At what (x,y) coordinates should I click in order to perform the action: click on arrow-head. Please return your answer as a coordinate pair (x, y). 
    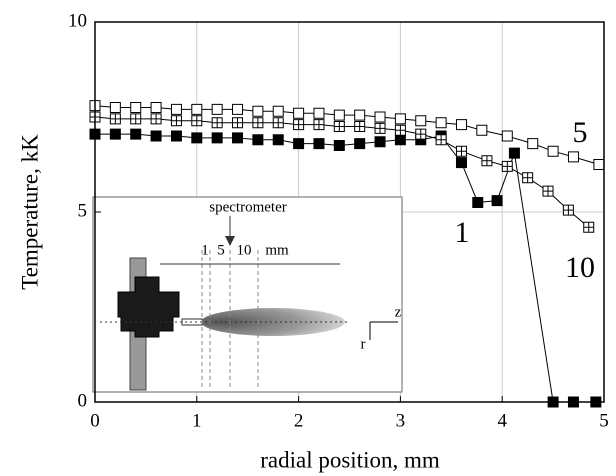
    Looking at the image, I should click on (230, 241).